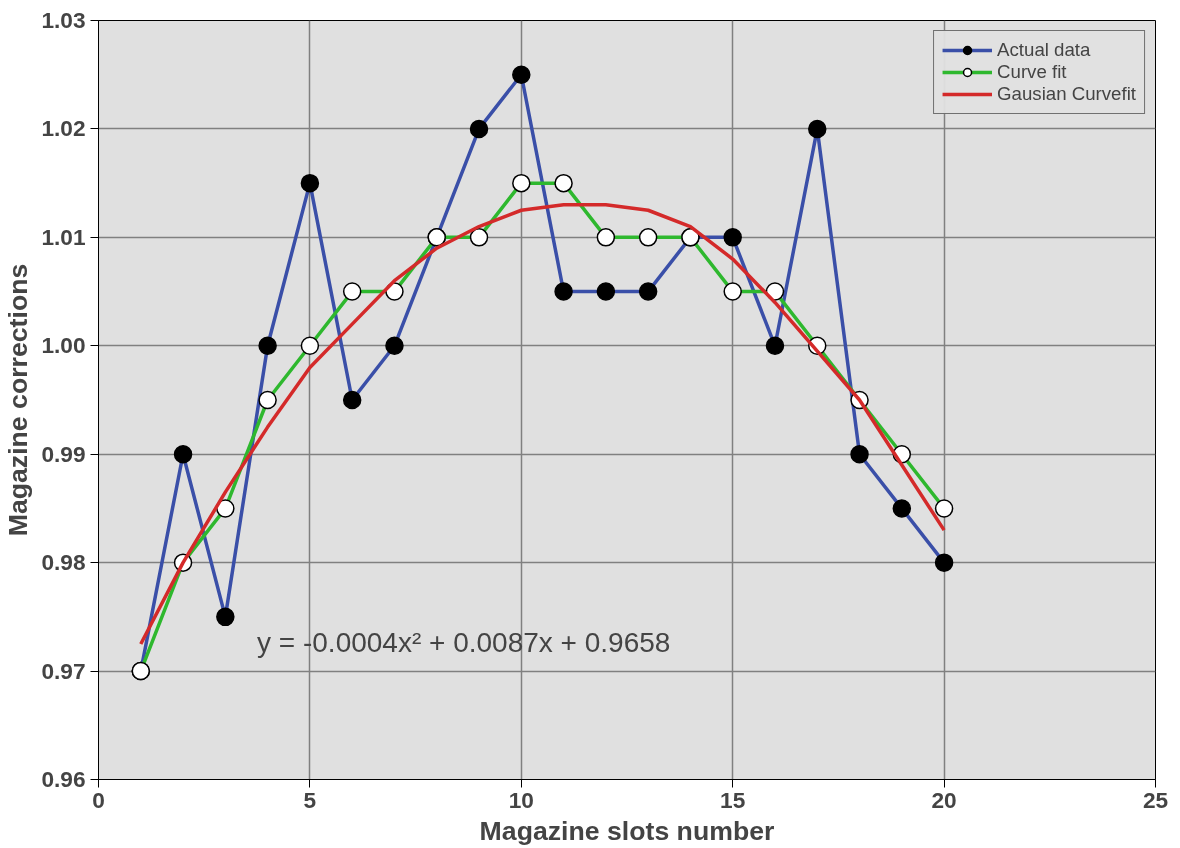 The height and width of the screenshot is (848, 1180). Describe the element at coordinates (63, 236) in the screenshot. I see `y-tick-label: 1.01` at that location.